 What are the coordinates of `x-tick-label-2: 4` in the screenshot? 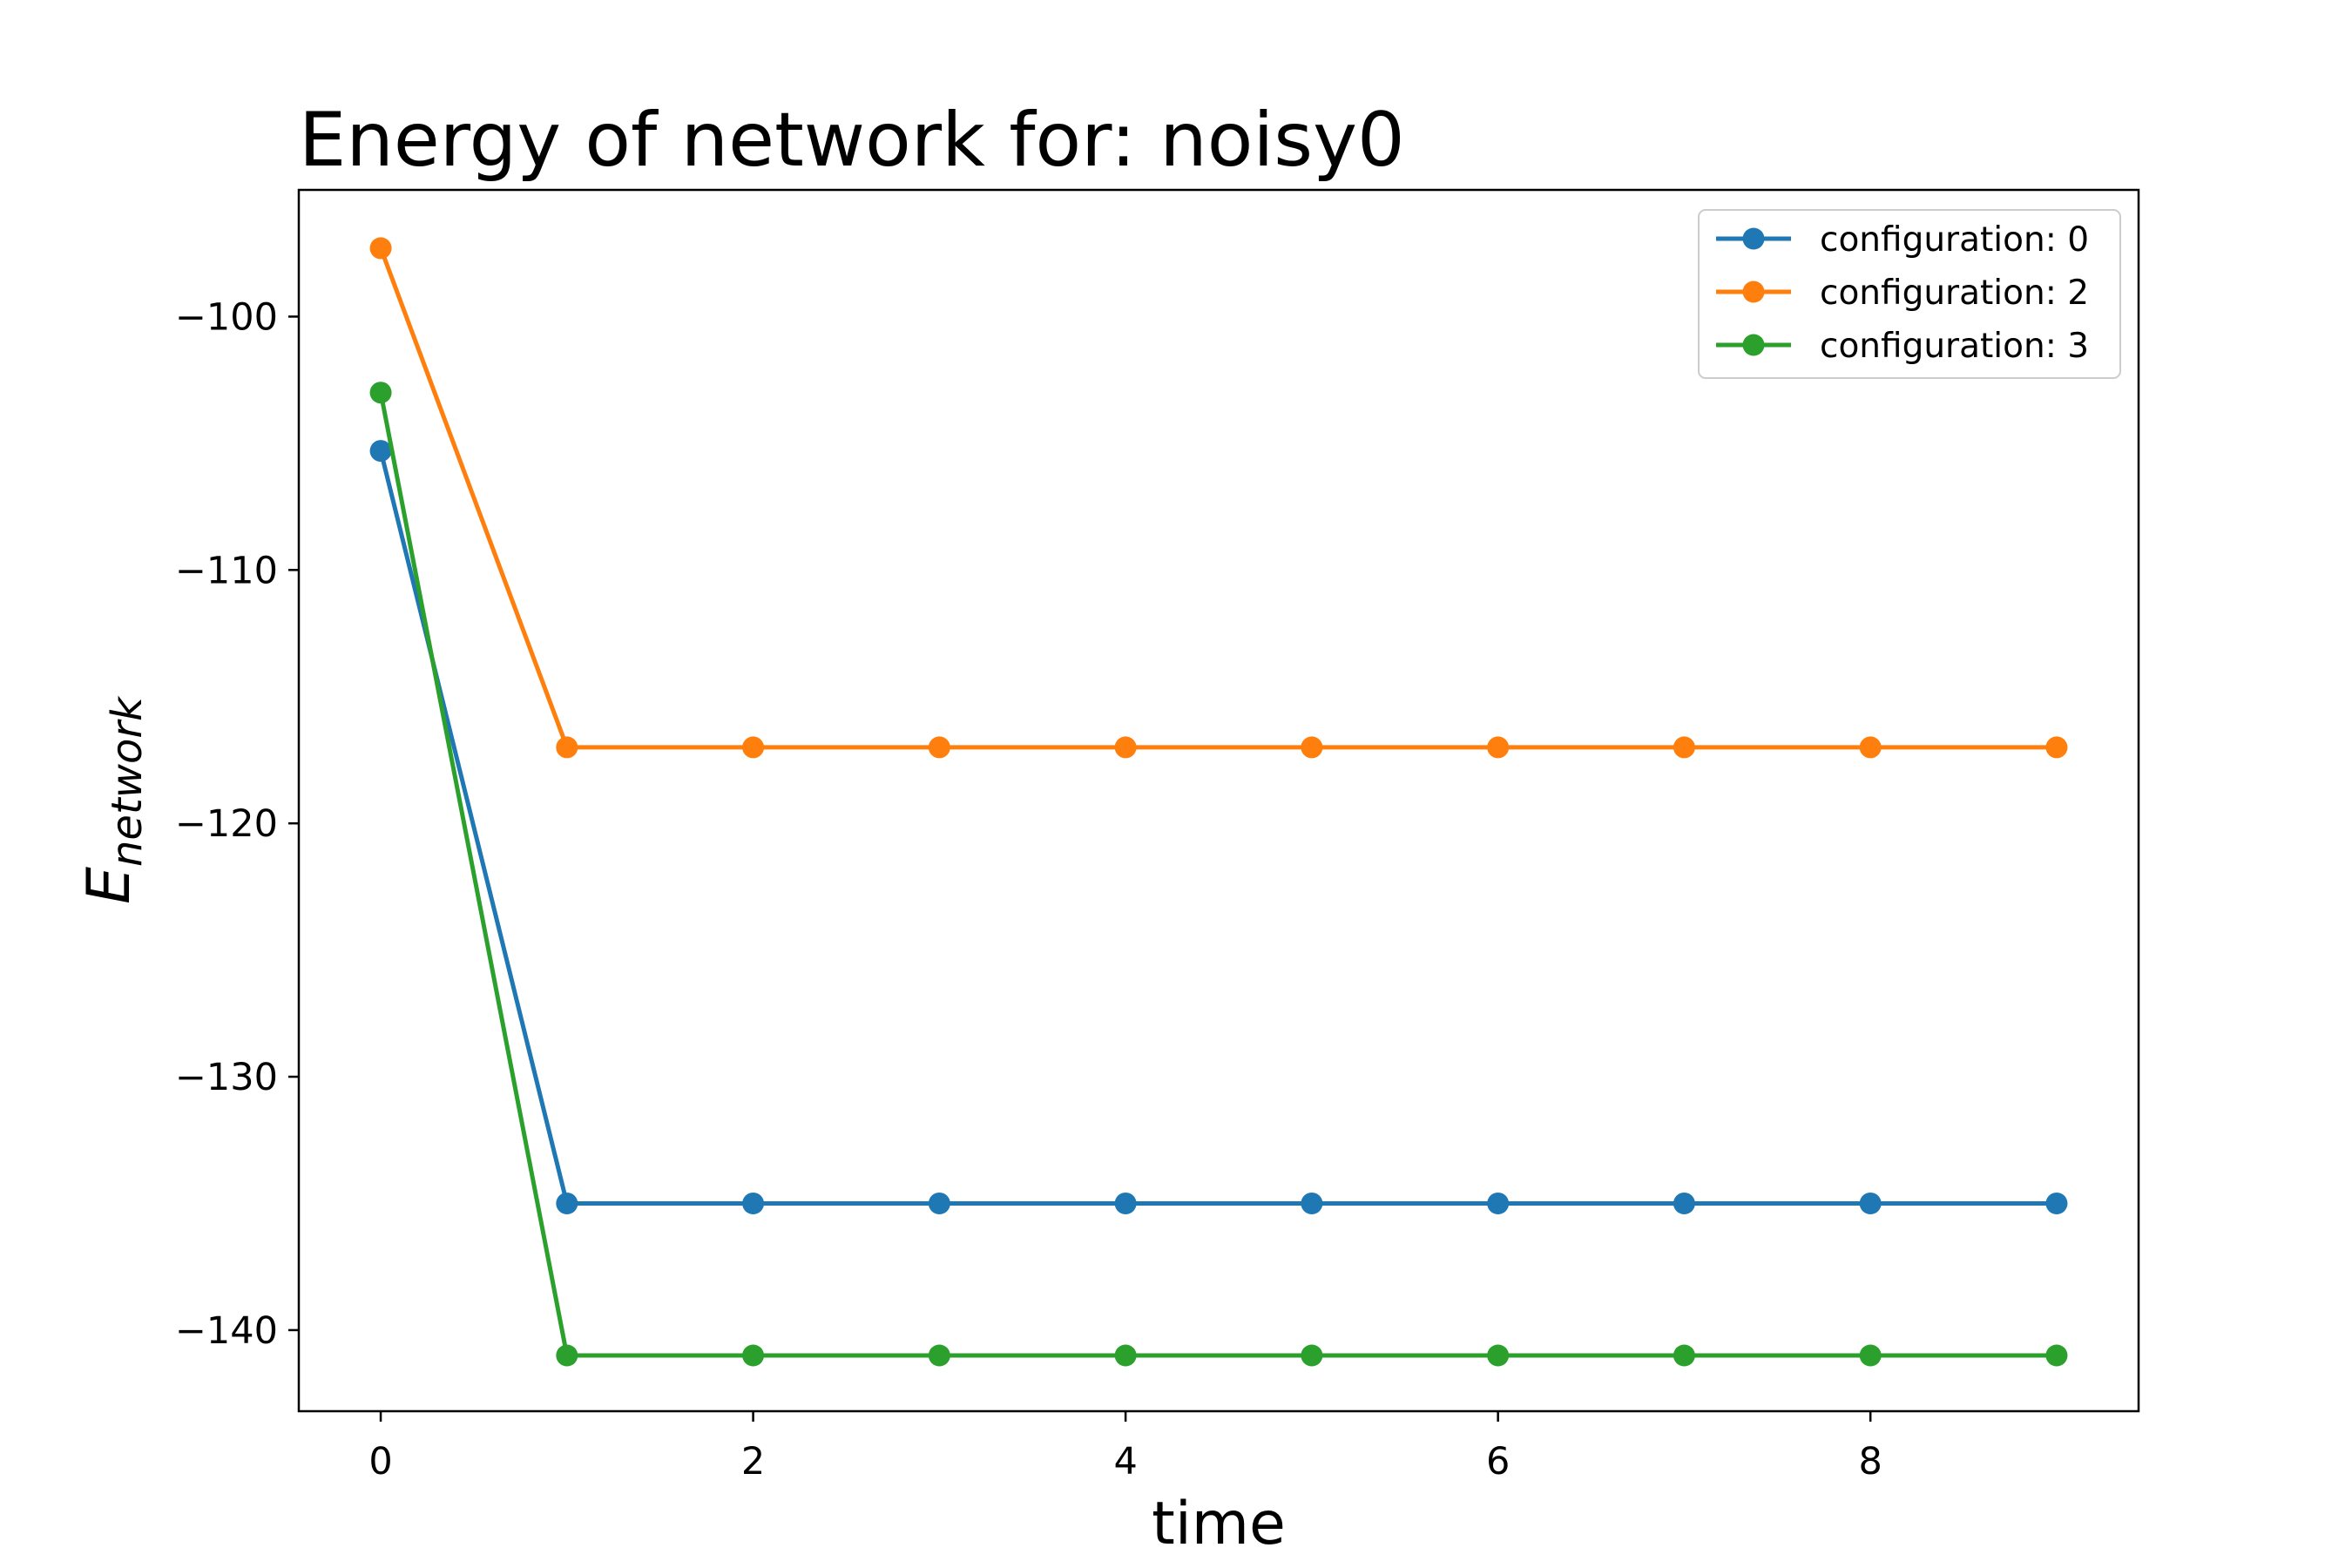 It's located at (1125, 1462).